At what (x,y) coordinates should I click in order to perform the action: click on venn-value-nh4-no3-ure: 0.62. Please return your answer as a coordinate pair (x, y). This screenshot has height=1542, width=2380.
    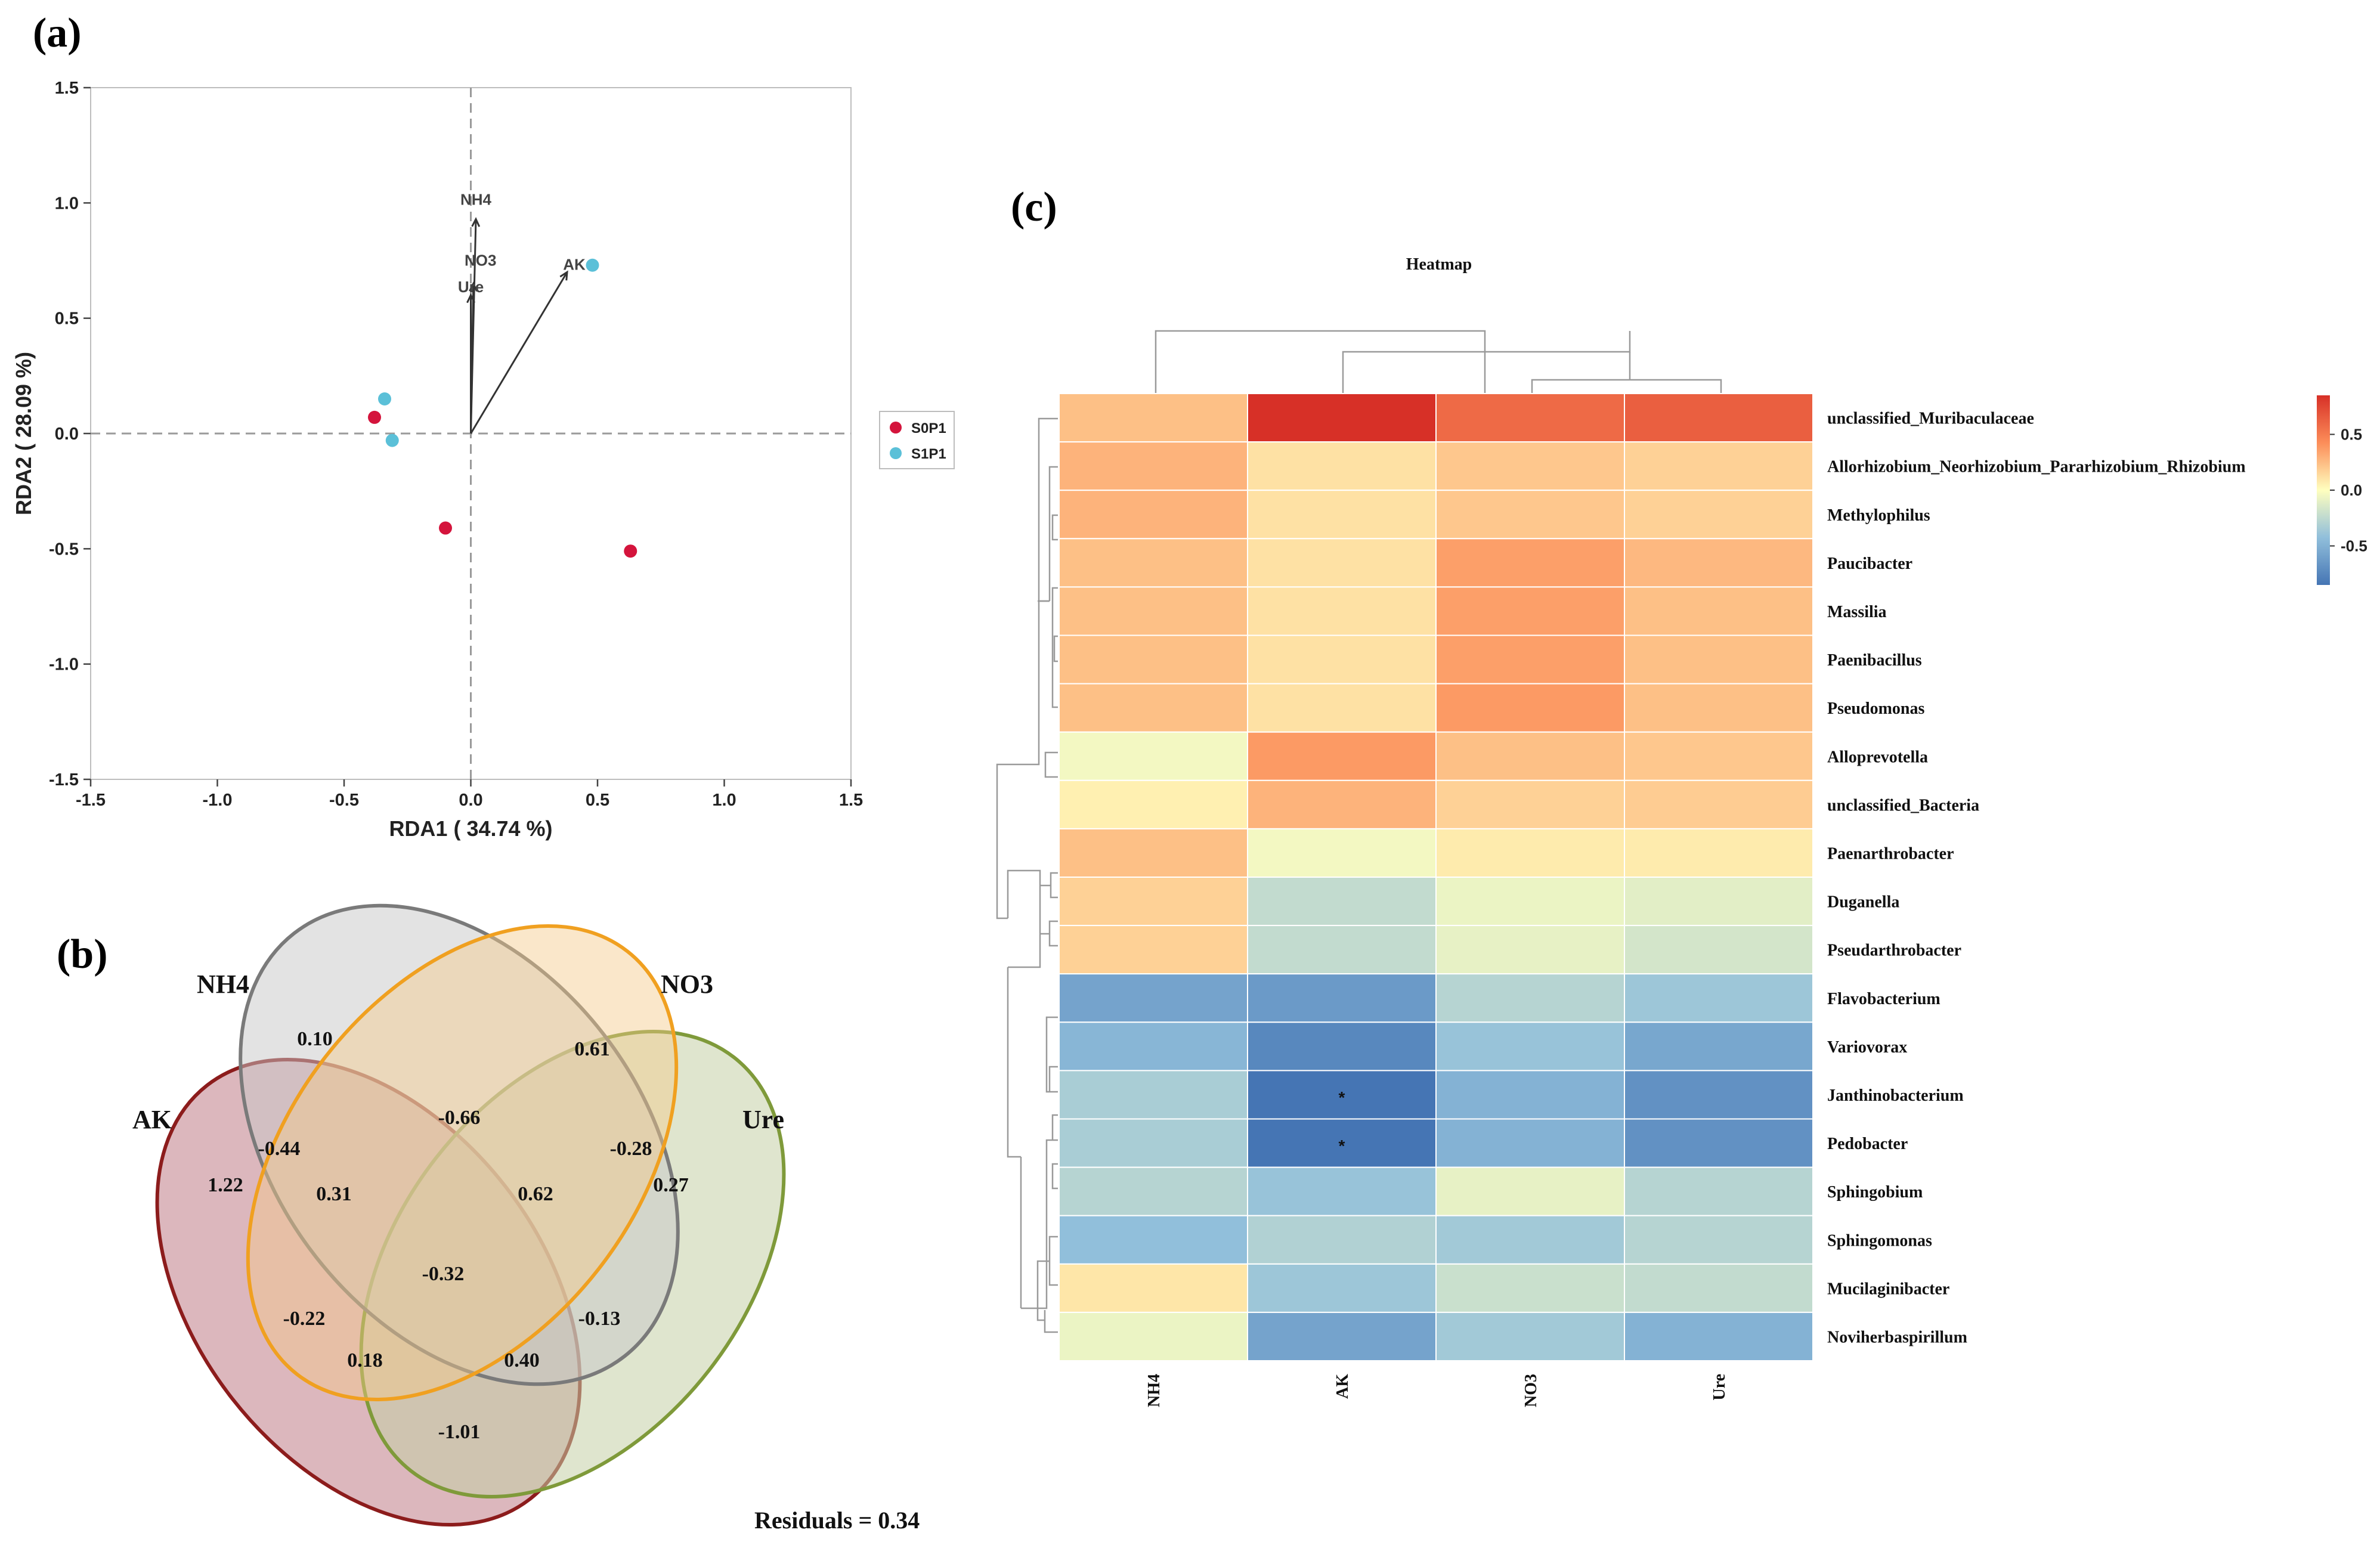
    Looking at the image, I should click on (535, 1194).